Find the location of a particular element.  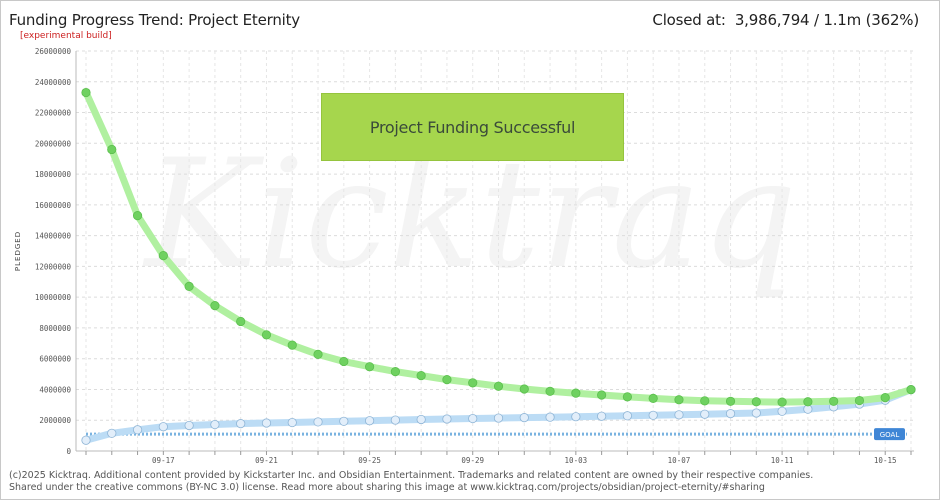

closed-at-summary: Closed at: 3,986,794 / 1.1m (362%) is located at coordinates (785, 20).